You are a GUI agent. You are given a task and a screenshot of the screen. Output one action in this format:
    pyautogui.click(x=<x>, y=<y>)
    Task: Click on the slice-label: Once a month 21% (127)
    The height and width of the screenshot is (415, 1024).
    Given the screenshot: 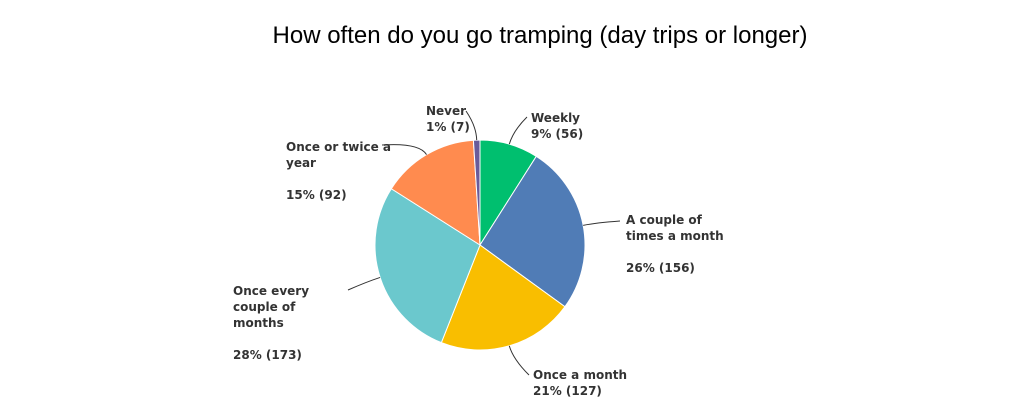 What is the action you would take?
    pyautogui.click(x=588, y=383)
    